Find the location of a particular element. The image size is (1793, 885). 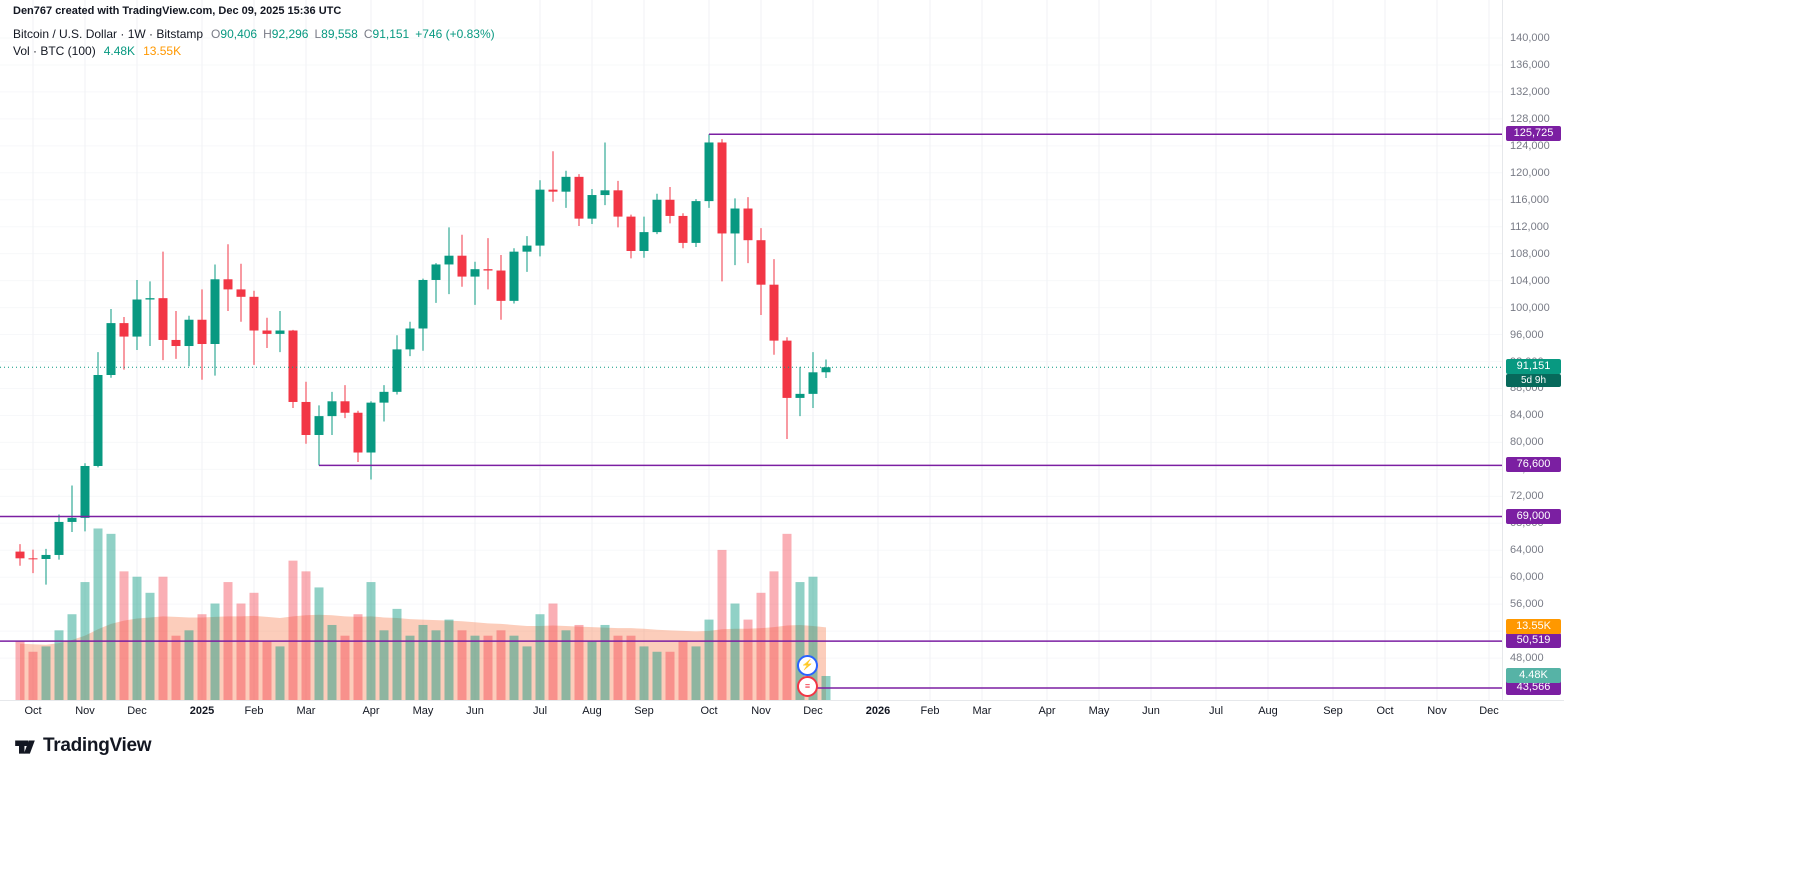

price-tick-label: 124,000 is located at coordinates (1530, 145).